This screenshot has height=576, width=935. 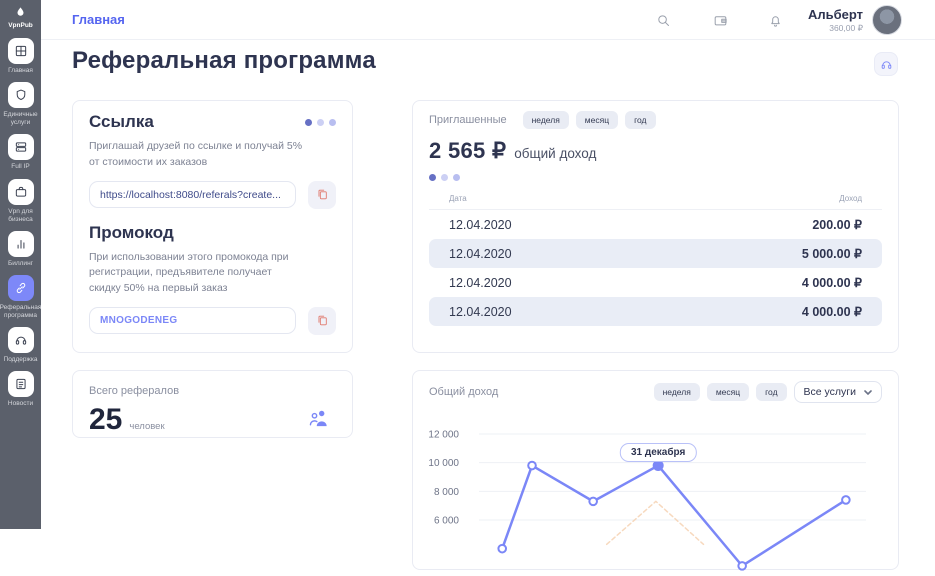 I want to click on service-select: Все услуги, so click(x=837, y=392).